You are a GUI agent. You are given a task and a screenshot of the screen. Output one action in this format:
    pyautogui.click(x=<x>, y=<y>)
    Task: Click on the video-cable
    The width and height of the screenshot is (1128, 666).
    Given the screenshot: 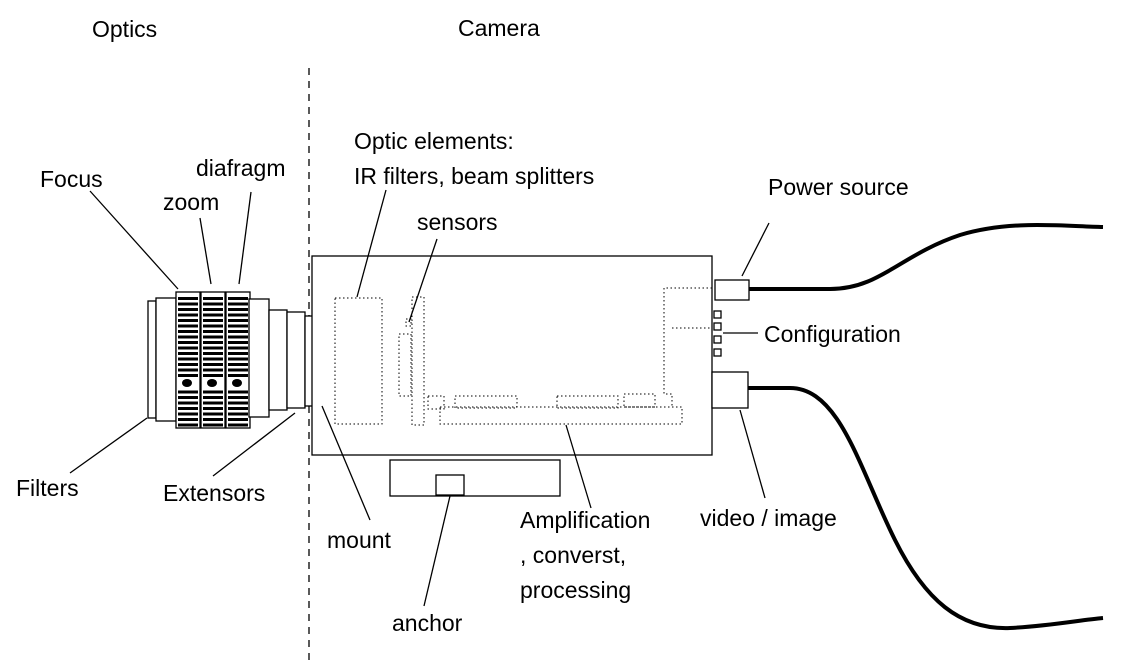 What is the action you would take?
    pyautogui.click(x=926, y=508)
    